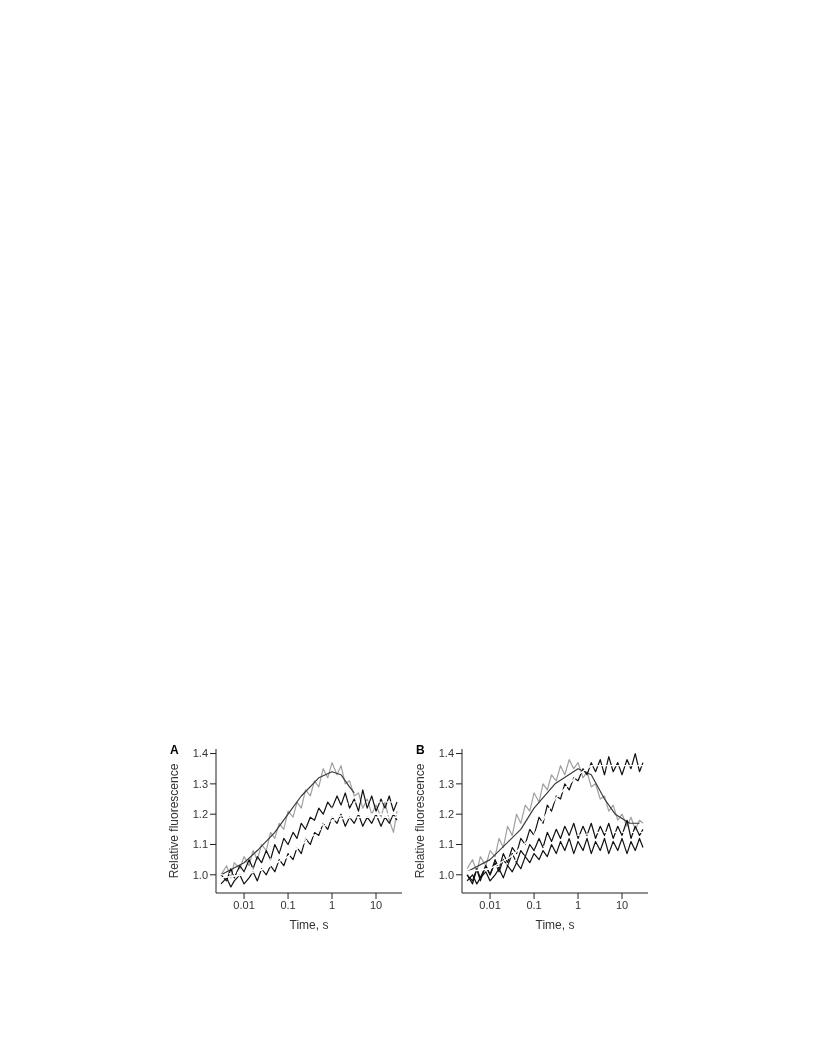  I want to click on chart-title: B, so click(420, 750).